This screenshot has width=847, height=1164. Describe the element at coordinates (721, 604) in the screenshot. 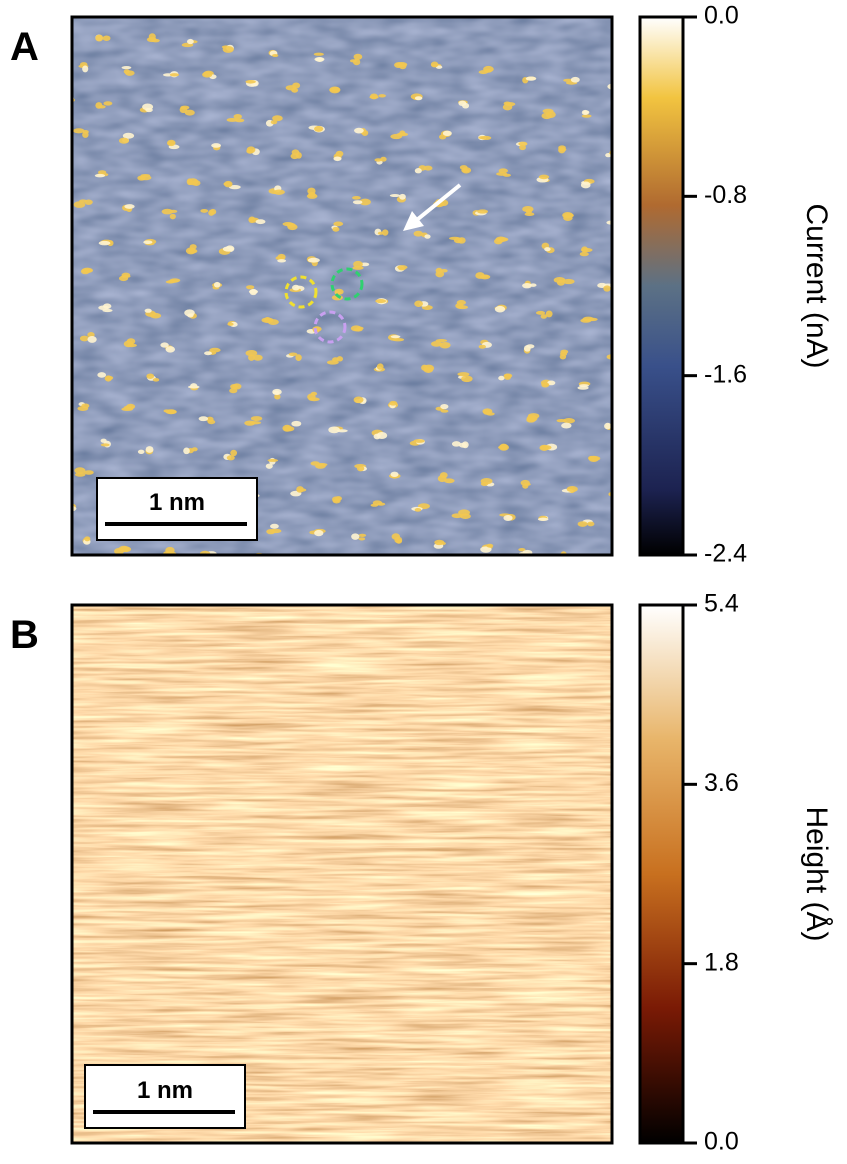

I see `colorbar-tick-label: 5.4` at that location.